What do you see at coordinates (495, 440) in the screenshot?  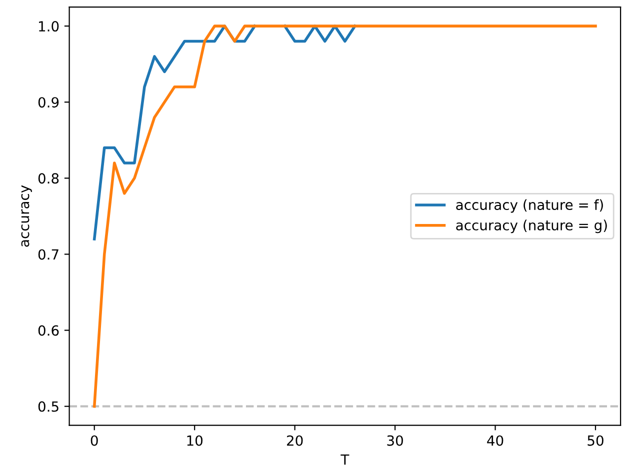 I see `x-tick-label: 40` at bounding box center [495, 440].